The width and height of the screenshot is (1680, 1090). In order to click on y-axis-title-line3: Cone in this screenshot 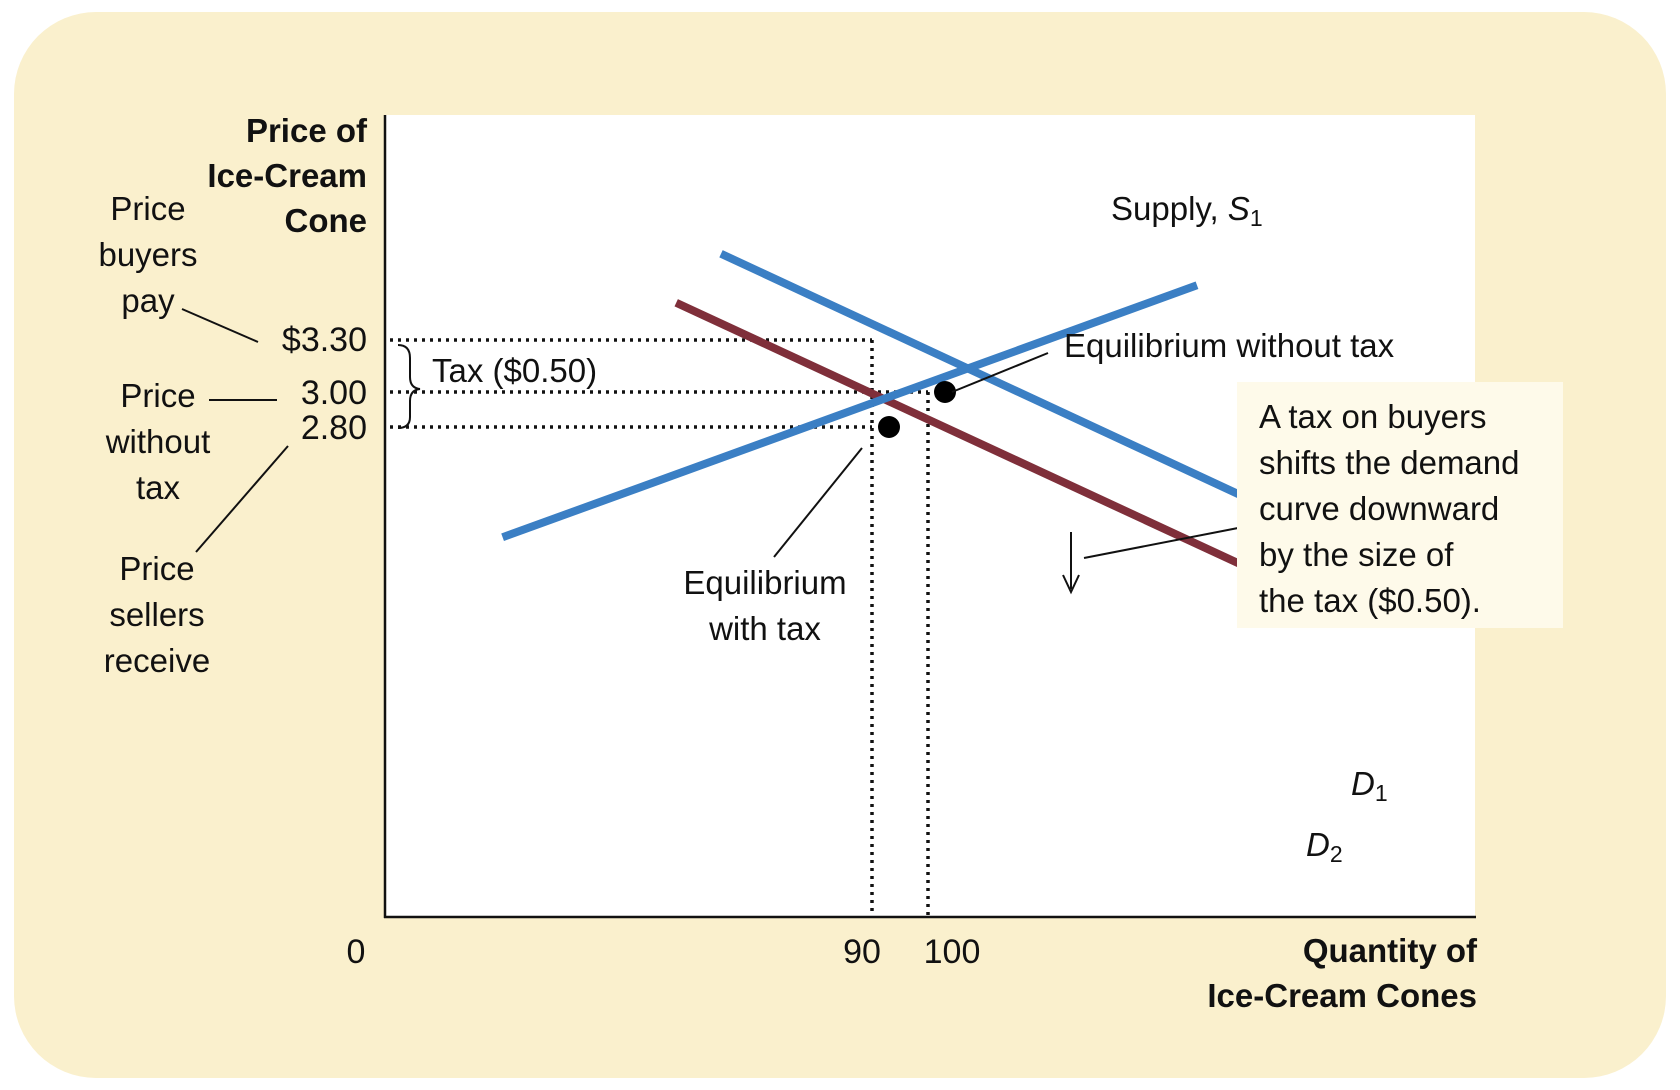, I will do `click(326, 220)`.